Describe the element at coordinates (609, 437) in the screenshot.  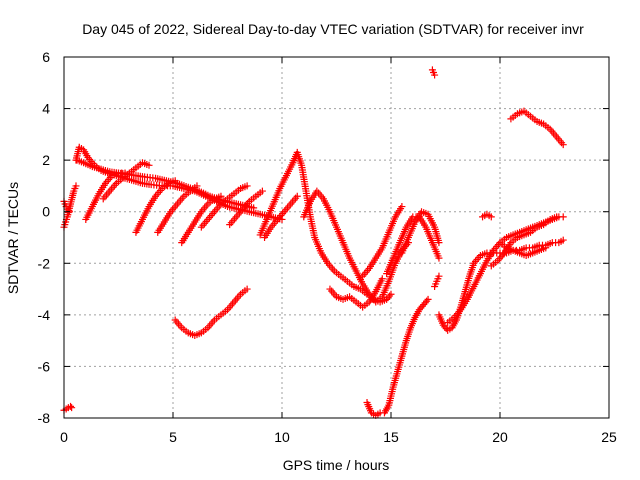
I see `x-tick-label: 25` at that location.